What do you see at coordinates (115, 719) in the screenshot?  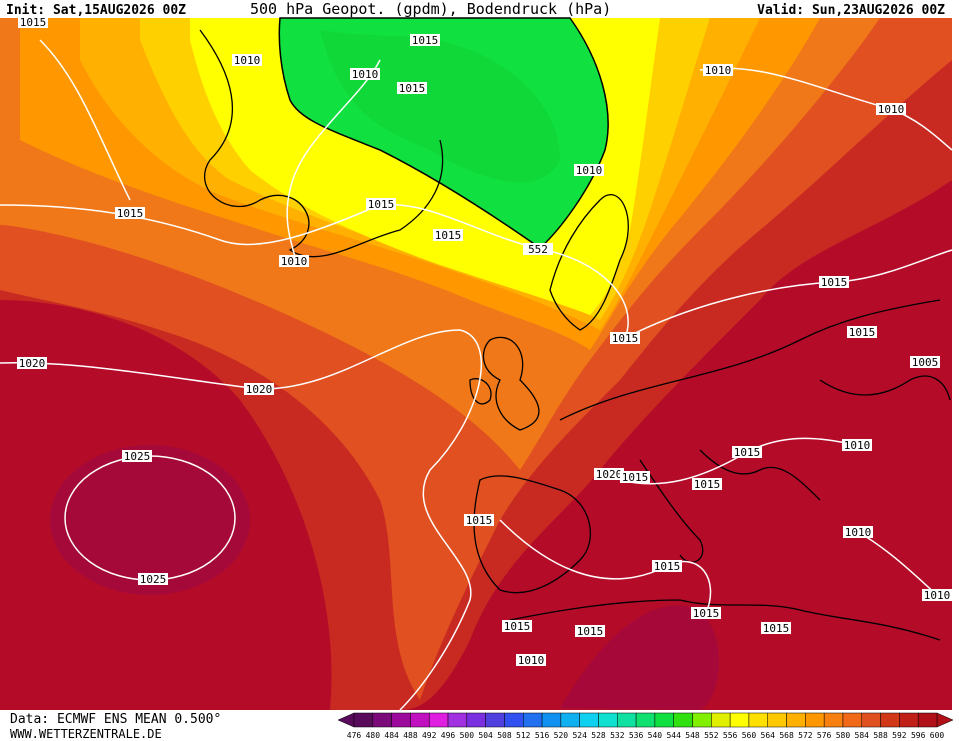 I see `data-source: Data: ECMWF ENS MEAN 0.500°` at bounding box center [115, 719].